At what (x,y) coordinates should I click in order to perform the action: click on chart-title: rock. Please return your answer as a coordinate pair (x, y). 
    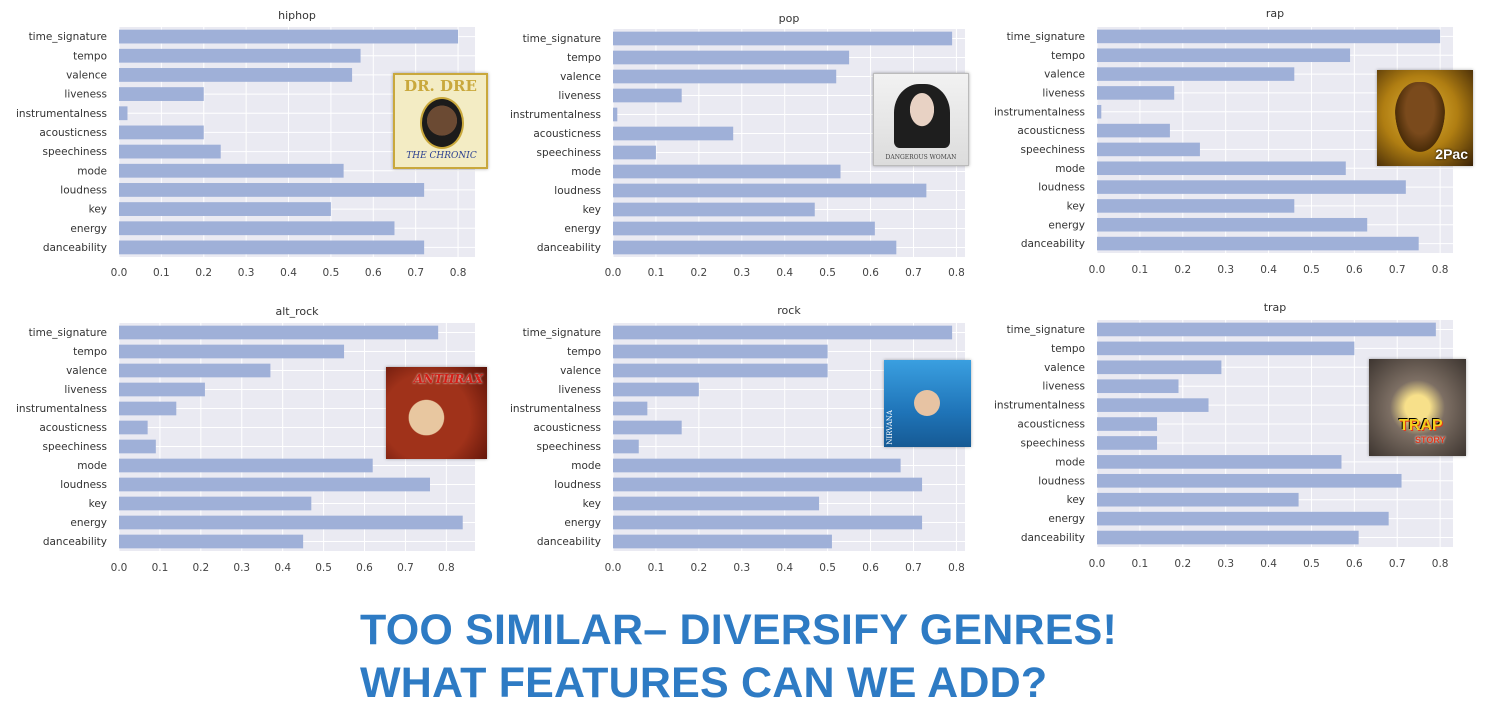
    Looking at the image, I should click on (789, 310).